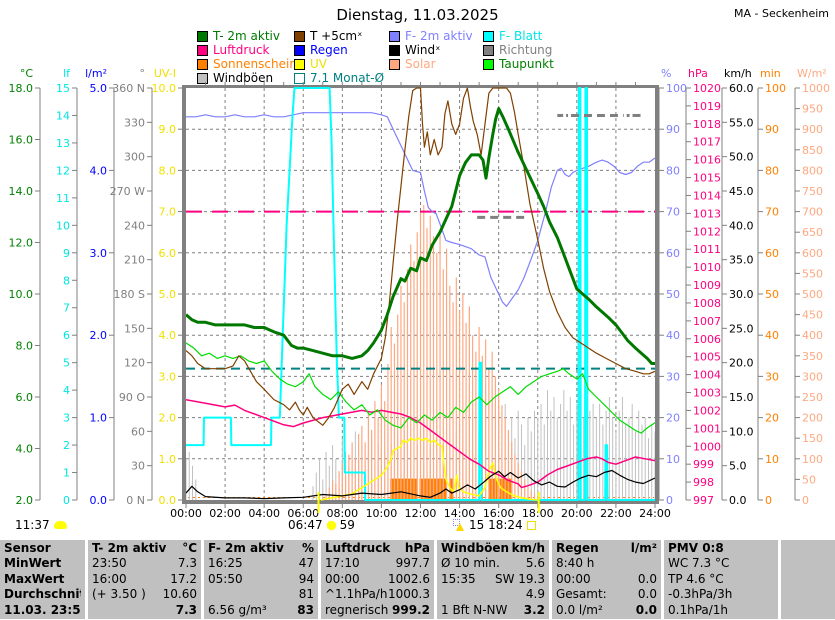 The height and width of the screenshot is (620, 835). Describe the element at coordinates (707, 142) in the screenshot. I see `svg-text: 1017` at that location.